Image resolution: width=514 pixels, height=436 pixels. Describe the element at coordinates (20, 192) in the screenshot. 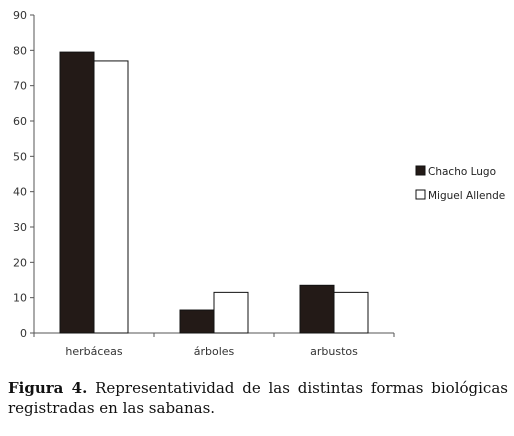

I see `y-tick-label: 40` at that location.